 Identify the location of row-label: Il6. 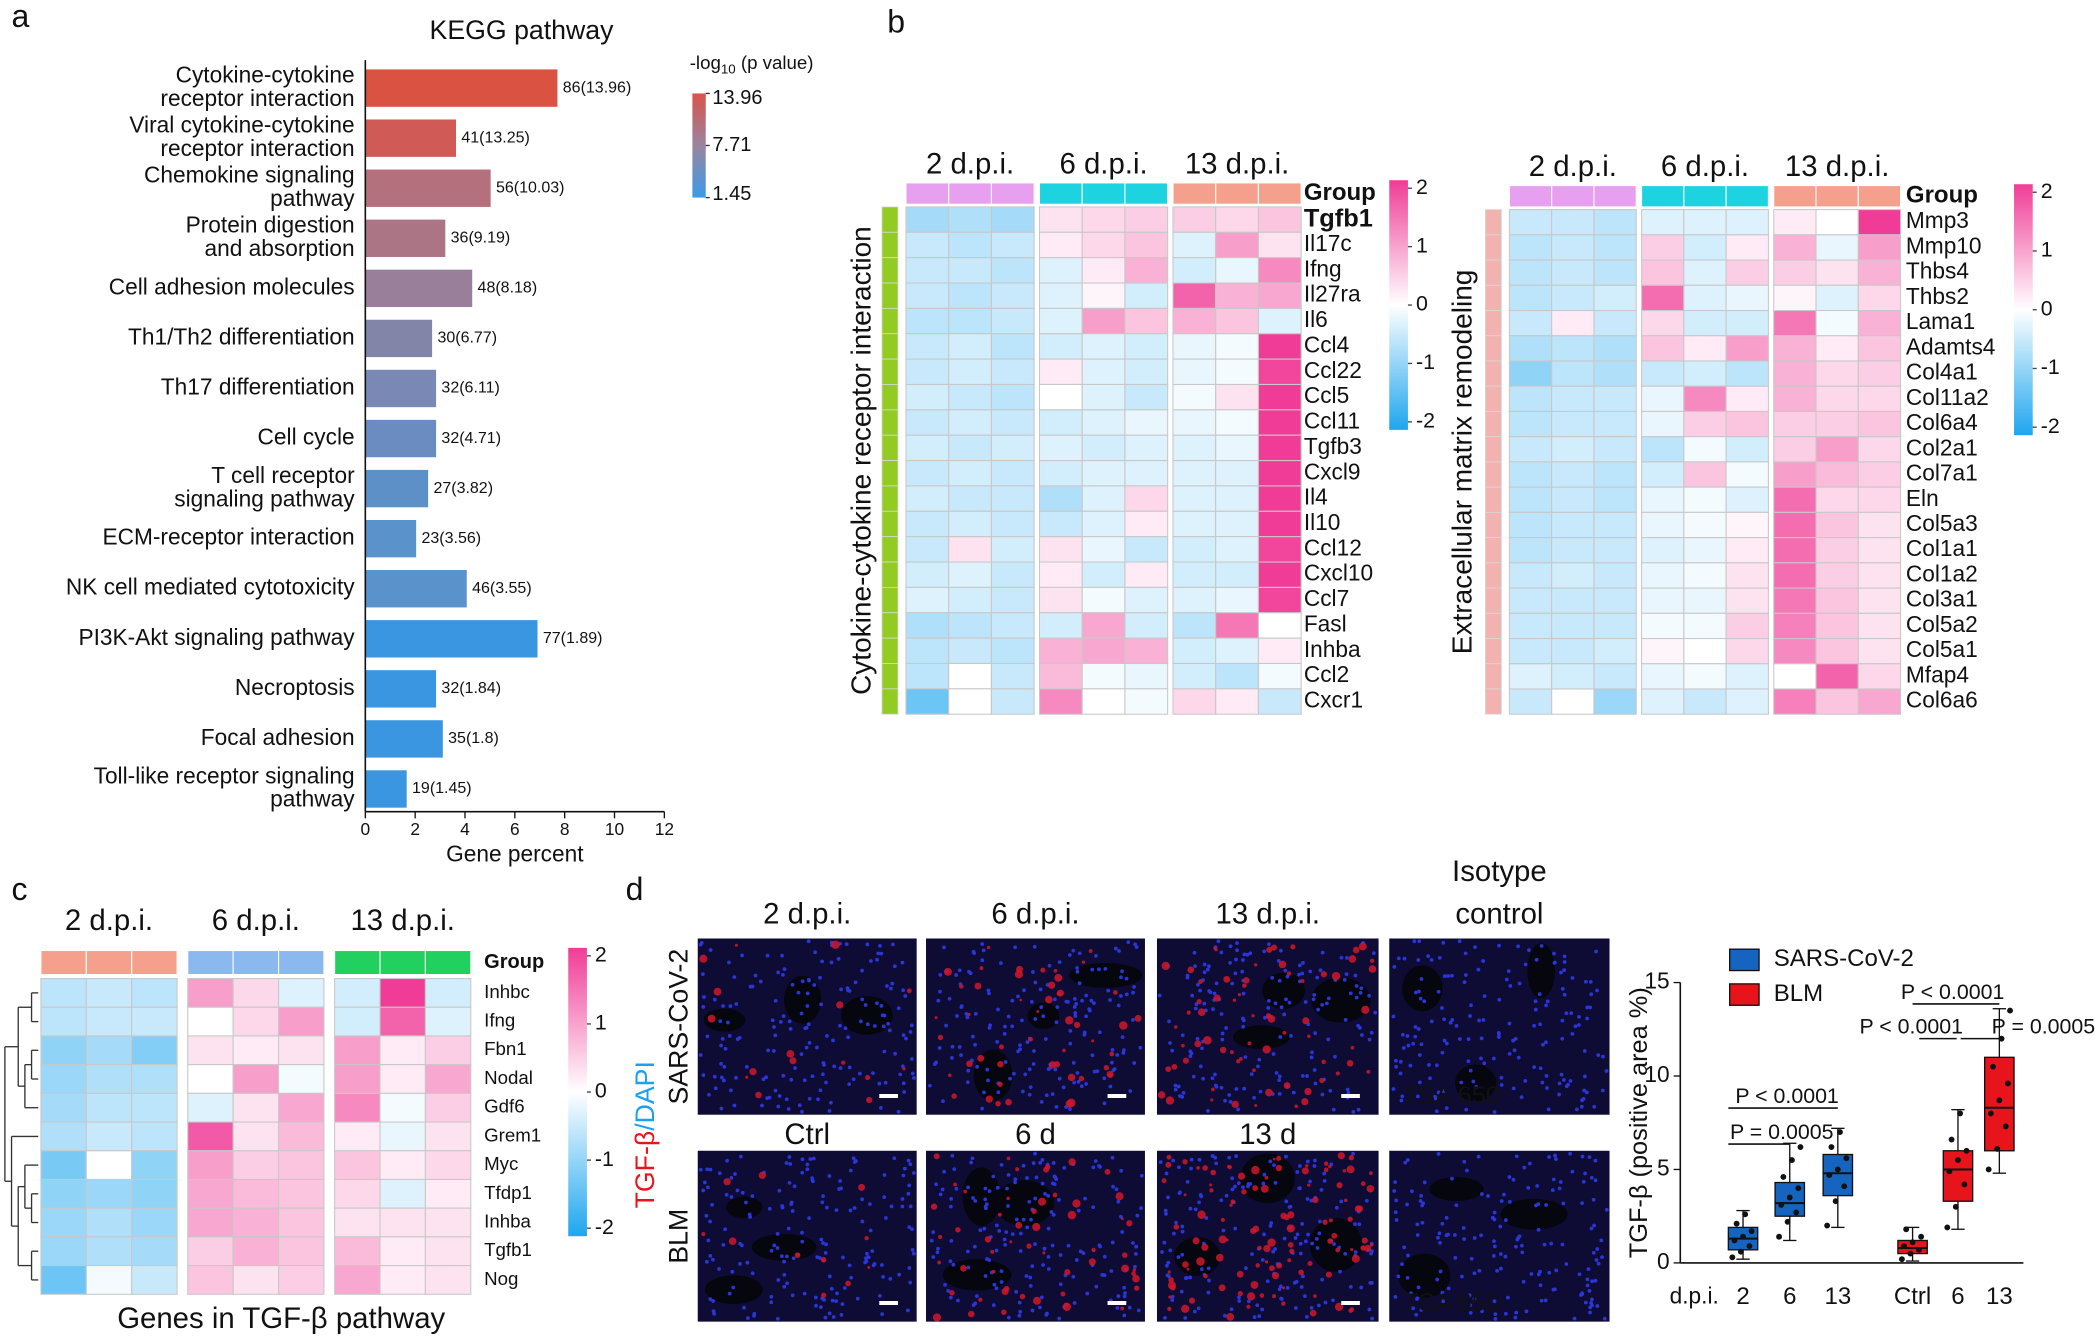
(1316, 319).